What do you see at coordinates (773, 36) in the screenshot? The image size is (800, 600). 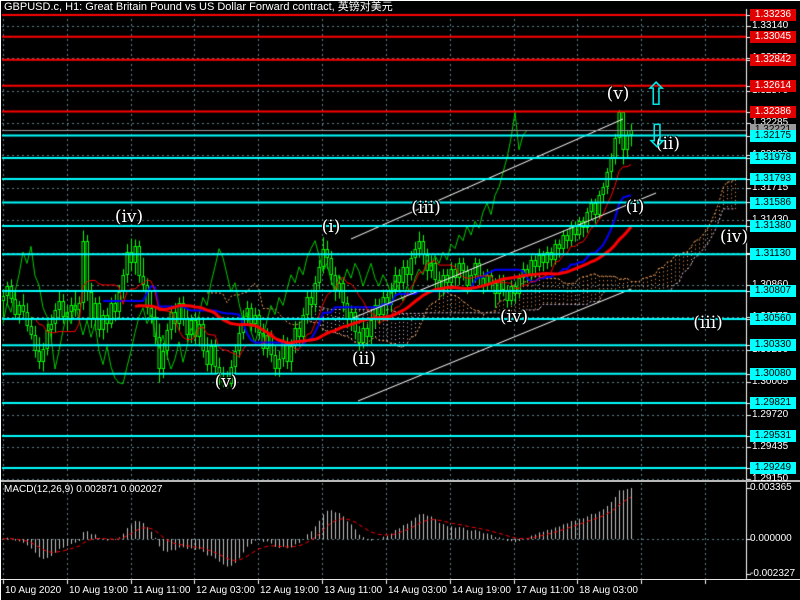 I see `resistance-level-label: 1.33045` at bounding box center [773, 36].